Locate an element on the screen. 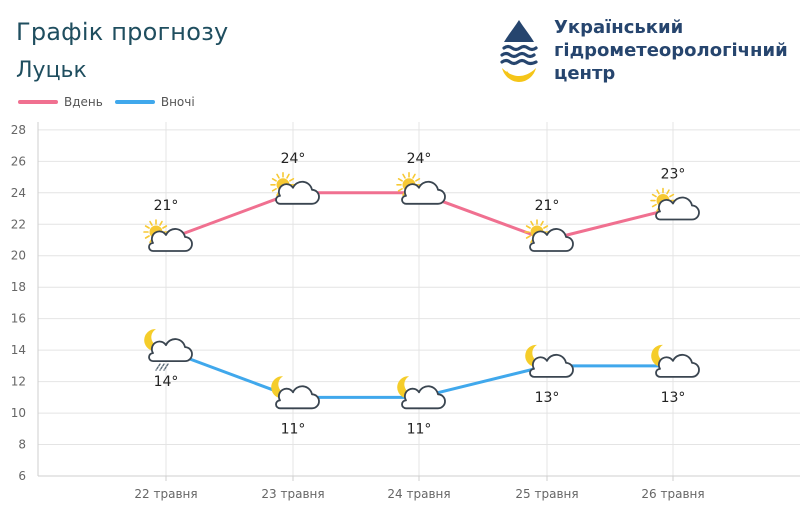 This screenshot has width=800, height=529. y-tick-label: 16 is located at coordinates (18, 319).